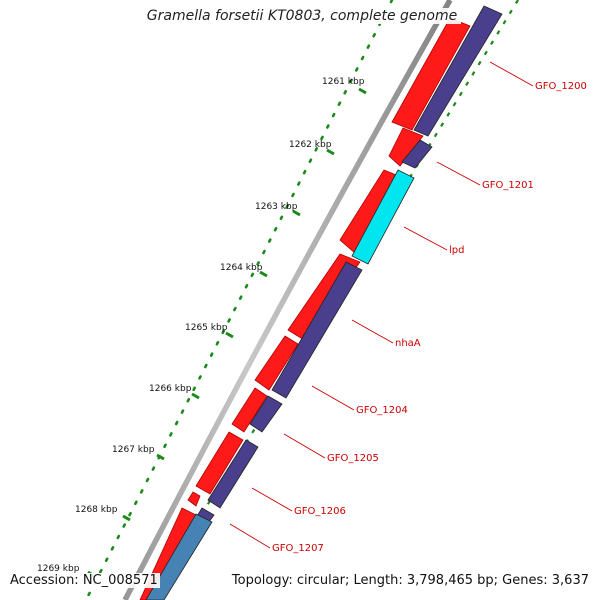  Describe the element at coordinates (343, 82) in the screenshot. I see `ruler-label-1261: 1261 kbp` at that location.